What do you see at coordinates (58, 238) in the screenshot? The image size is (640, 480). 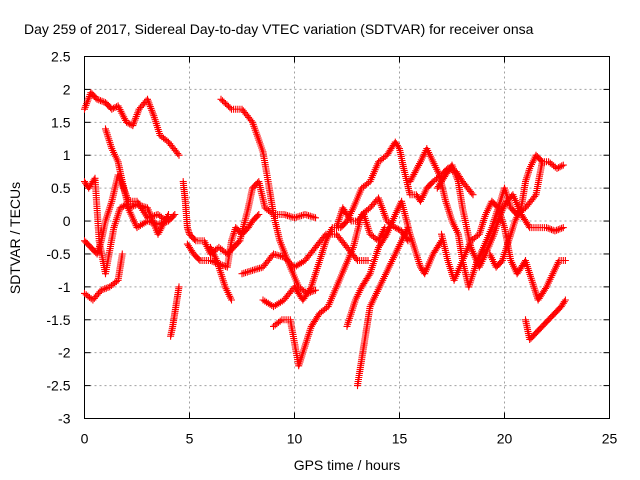 I see `y-tick-labels: 2.5 2 1.5 1 0.5 0 -0.5 -1 -1.5 -2 -2.5 -3` at bounding box center [58, 238].